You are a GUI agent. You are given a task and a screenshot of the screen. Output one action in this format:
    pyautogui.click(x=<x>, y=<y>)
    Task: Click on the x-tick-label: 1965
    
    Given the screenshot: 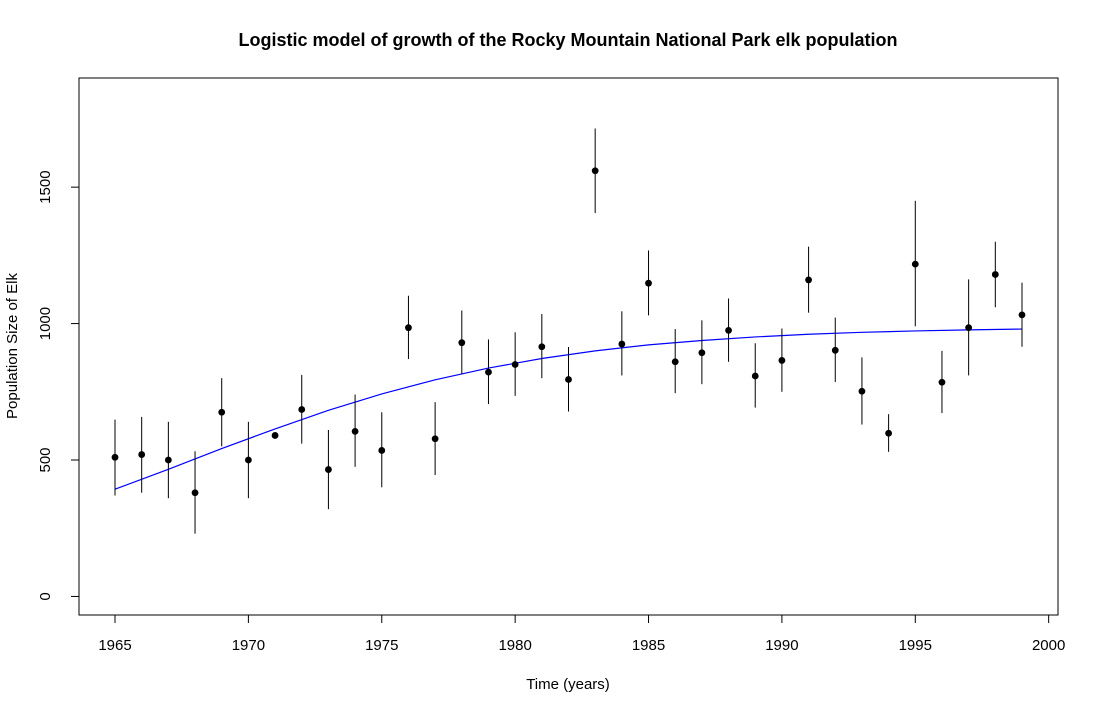 What is the action you would take?
    pyautogui.click(x=114, y=645)
    